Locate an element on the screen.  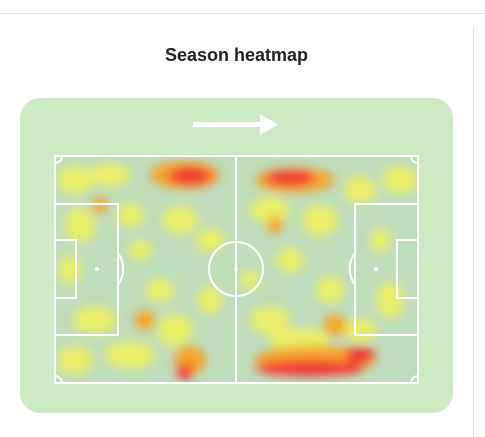
pitch-spots is located at coordinates (236, 269).